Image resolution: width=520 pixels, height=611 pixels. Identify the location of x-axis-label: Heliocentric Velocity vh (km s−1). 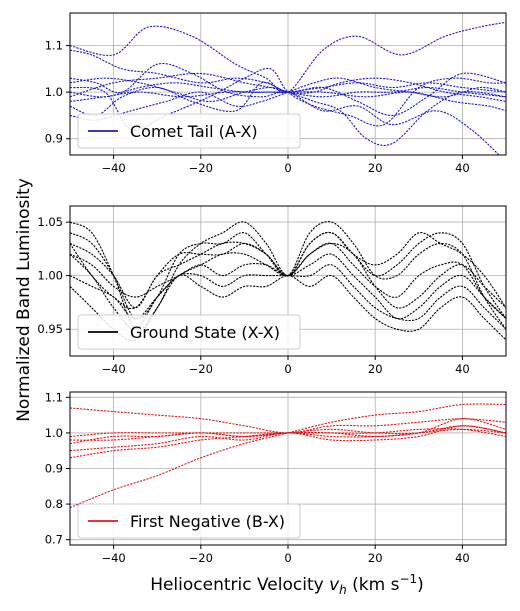
(287, 584).